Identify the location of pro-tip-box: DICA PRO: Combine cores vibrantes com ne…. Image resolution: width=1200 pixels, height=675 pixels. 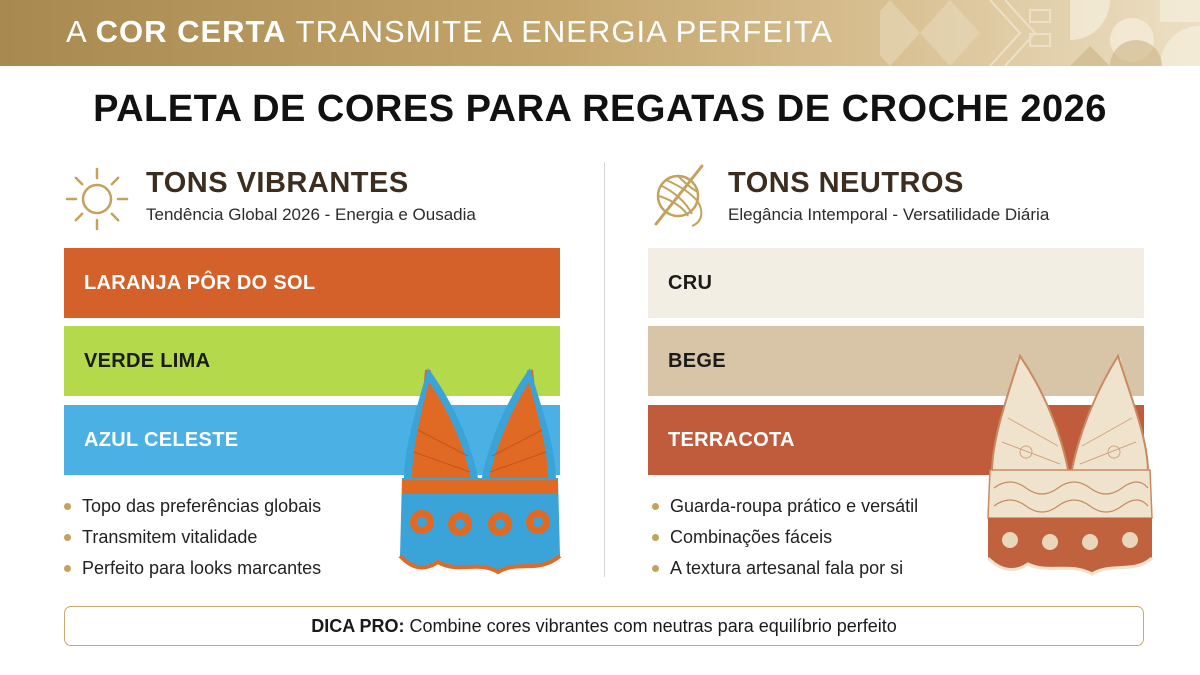
(604, 626).